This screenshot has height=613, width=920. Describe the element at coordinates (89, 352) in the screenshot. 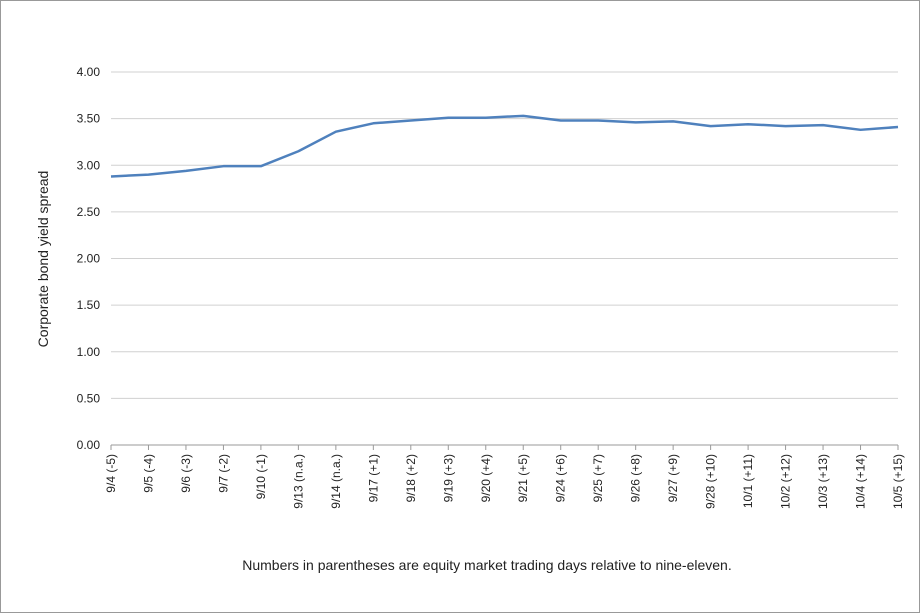

I see `y-tick-label: 1.00` at that location.